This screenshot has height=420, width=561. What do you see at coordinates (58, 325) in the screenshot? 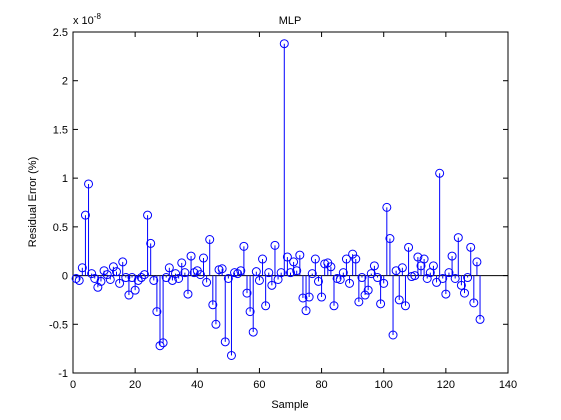
I see `y-tick-label: -0.5` at bounding box center [58, 325].